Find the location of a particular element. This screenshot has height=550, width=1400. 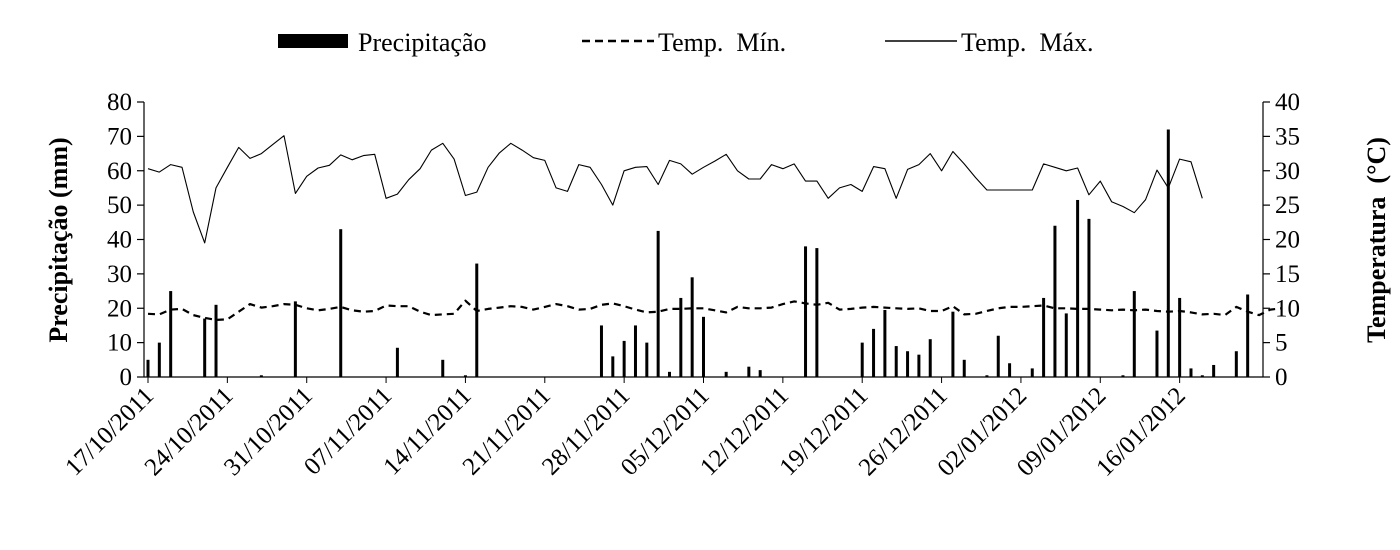

left-tick-label: 50 is located at coordinates (119, 205).